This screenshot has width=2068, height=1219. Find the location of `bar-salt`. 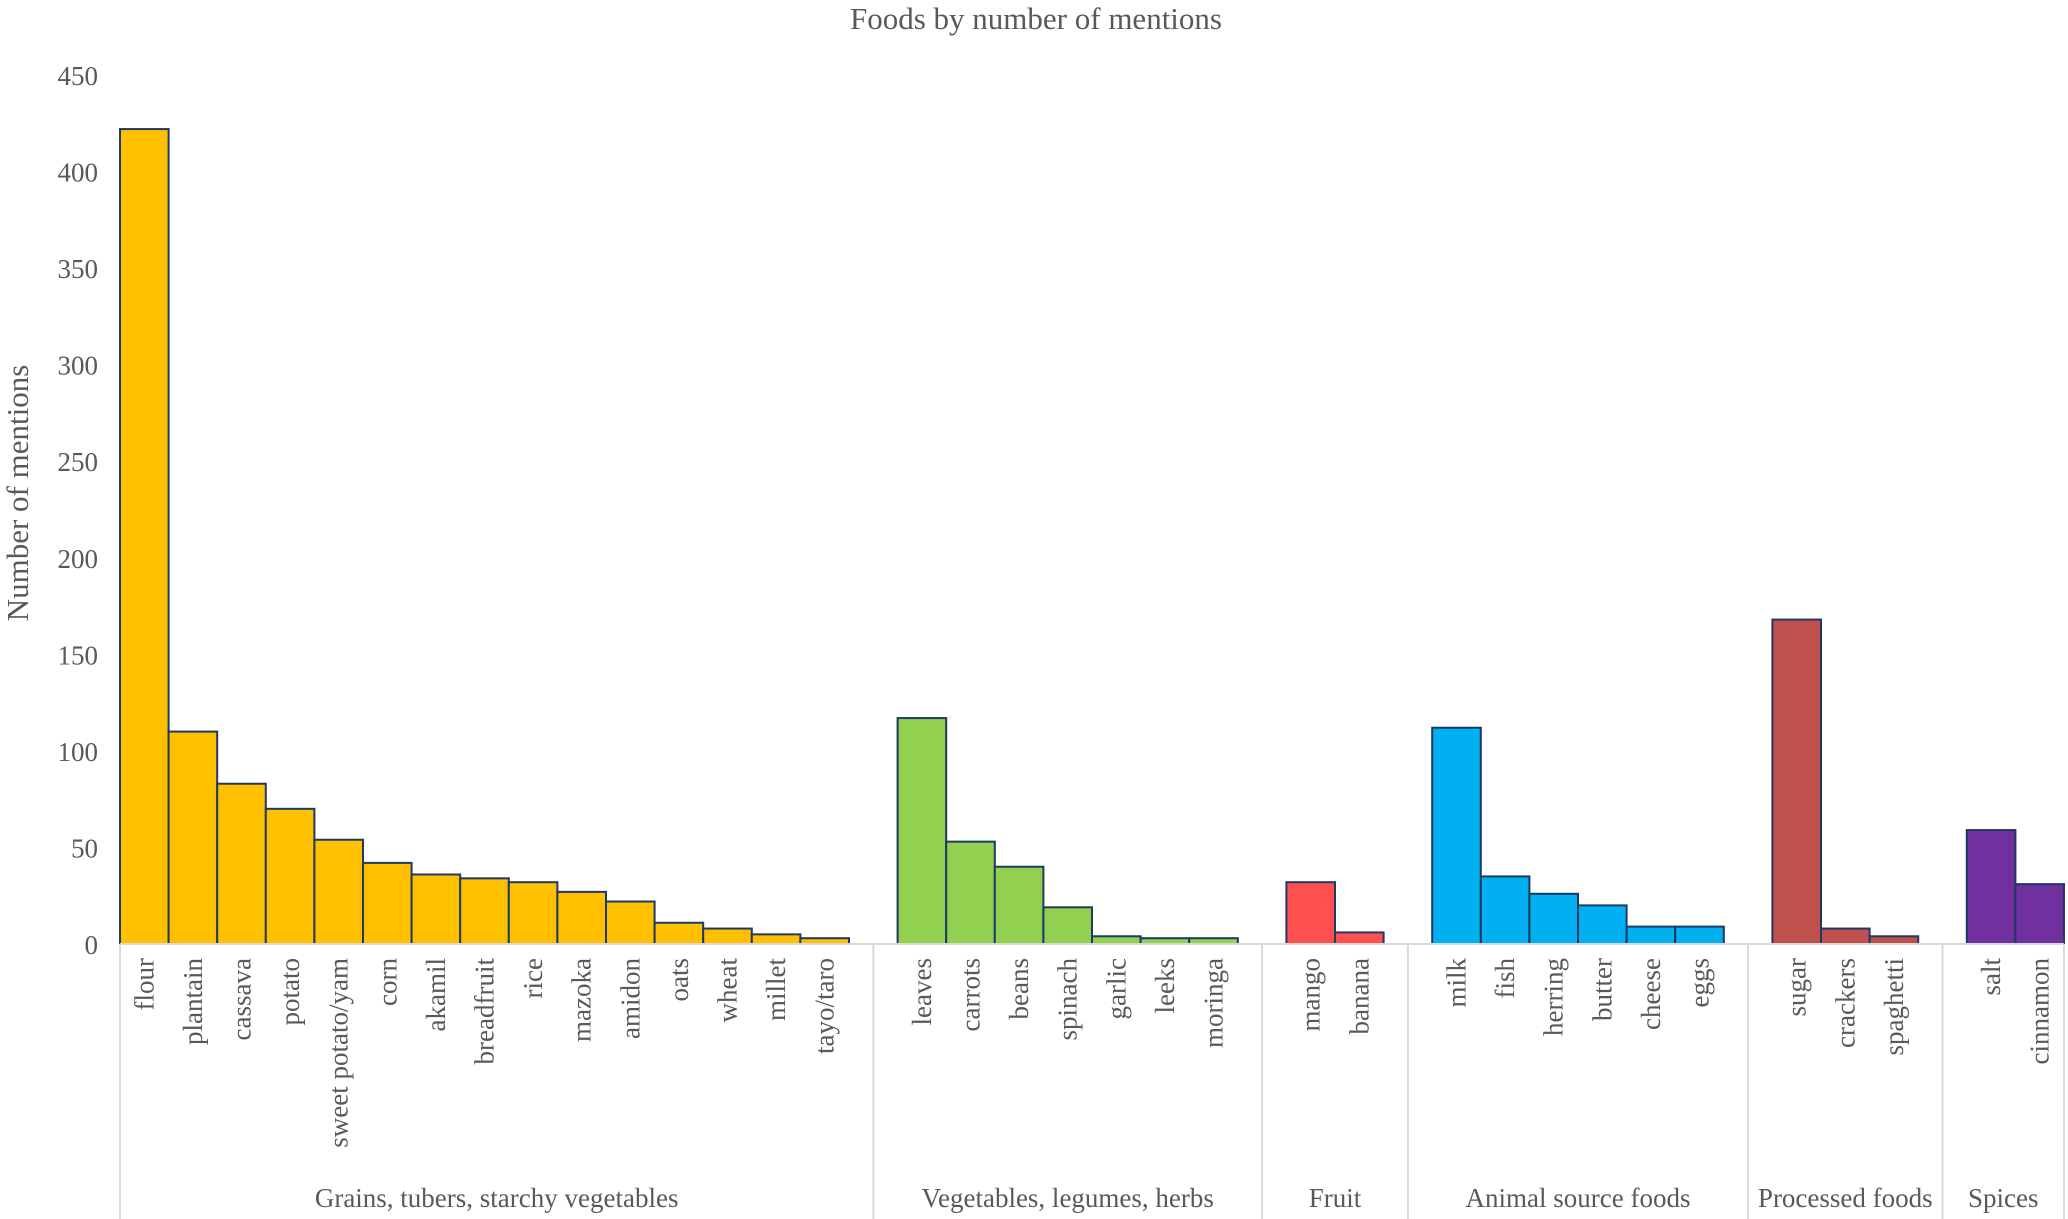

bar-salt is located at coordinates (1991, 887).